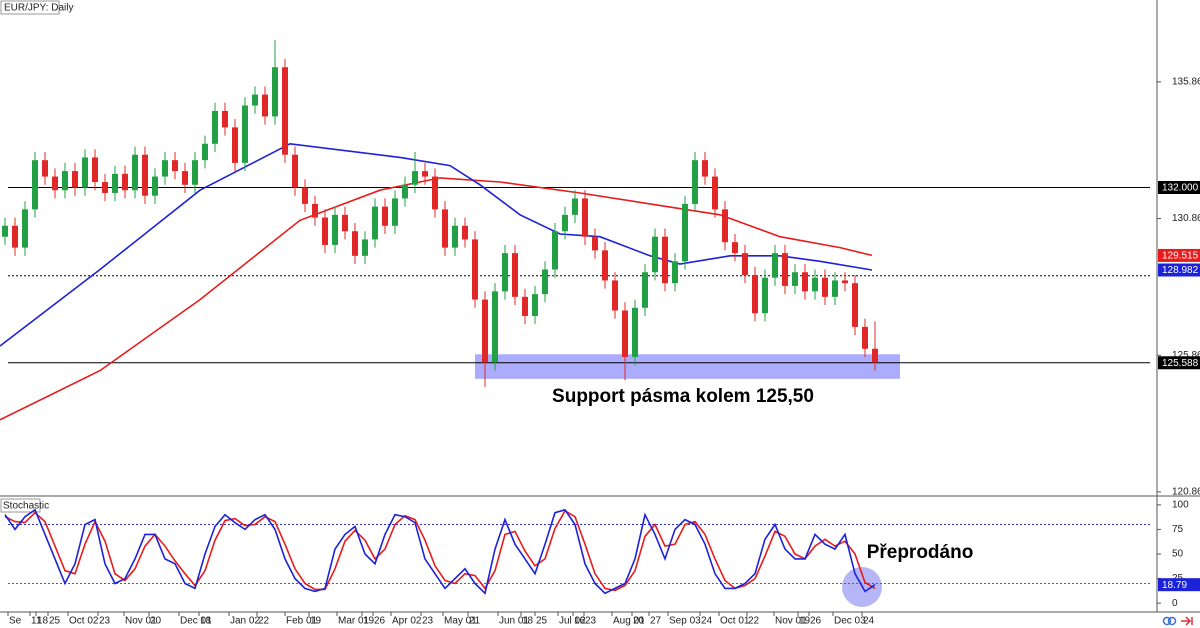 The width and height of the screenshot is (1200, 628). I want to click on x-tick-label: Dec 01, so click(196, 621).